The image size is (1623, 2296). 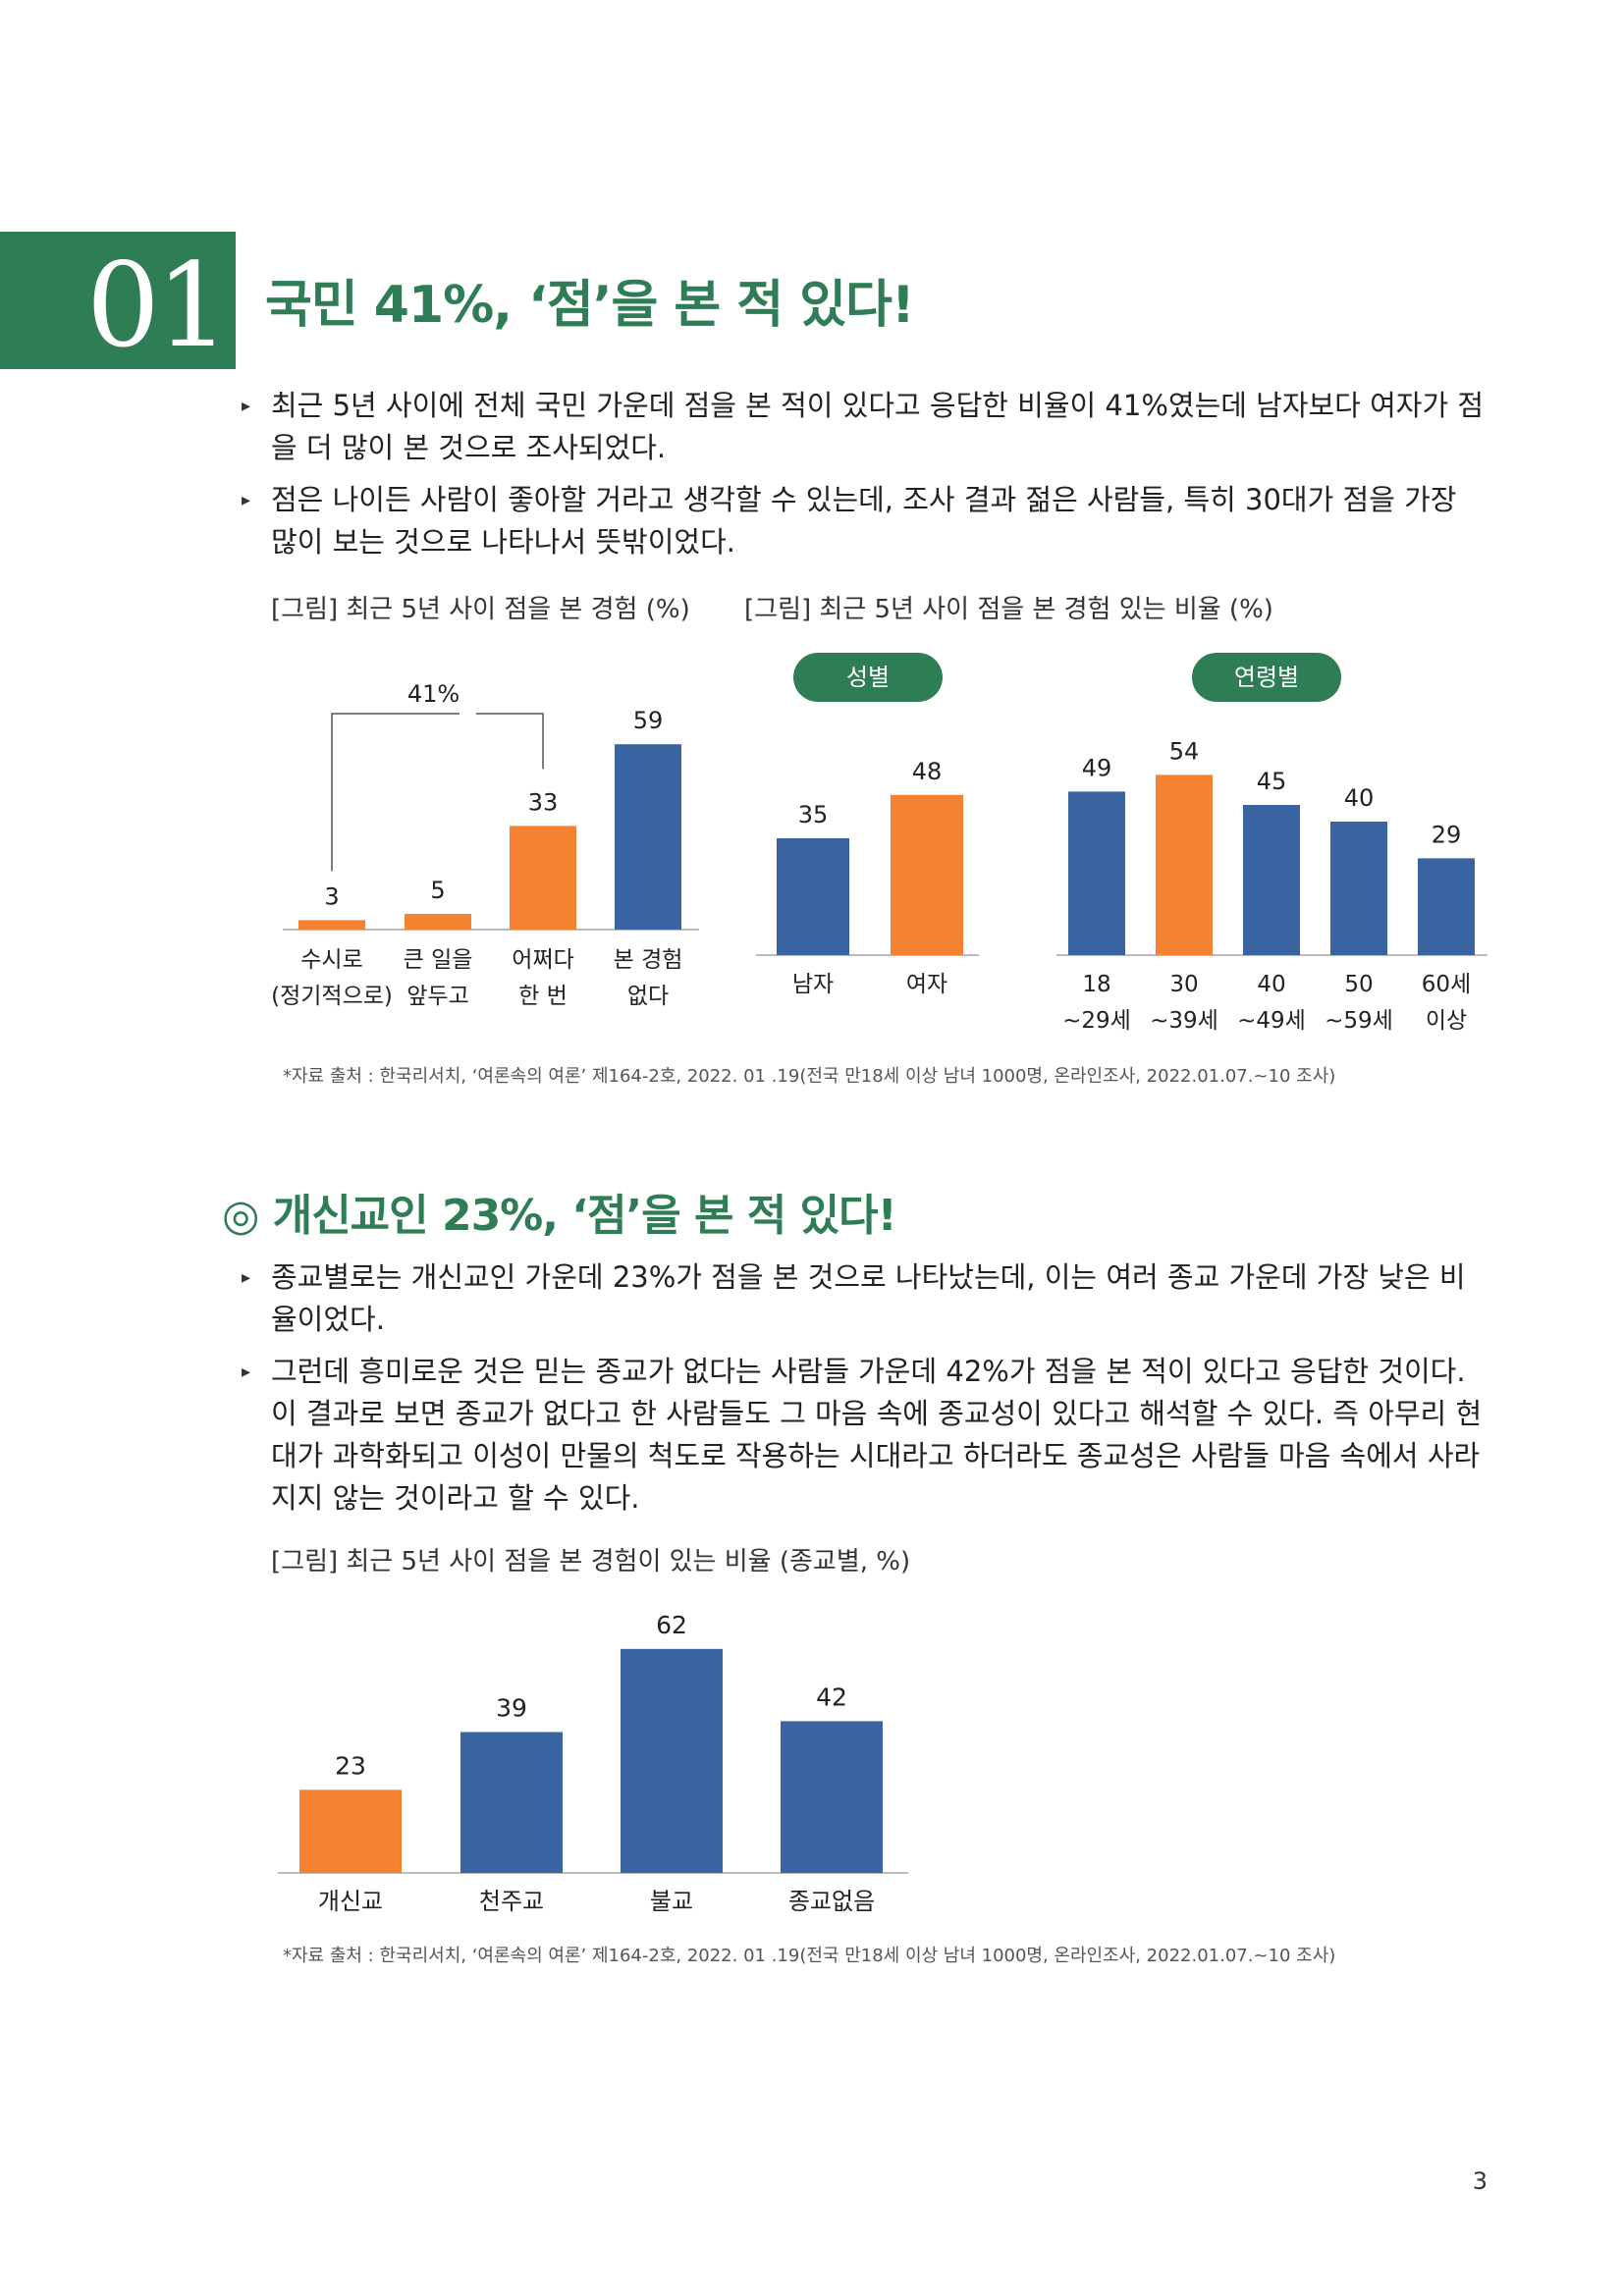 What do you see at coordinates (332, 997) in the screenshot?
I see `category-label: (정기적으로)` at bounding box center [332, 997].